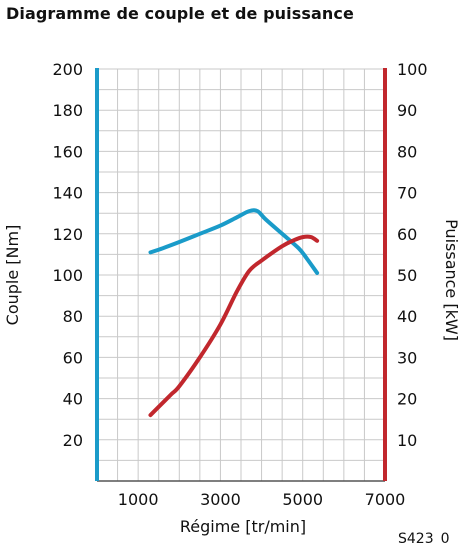  I want to click on torque-curve, so click(234, 241).